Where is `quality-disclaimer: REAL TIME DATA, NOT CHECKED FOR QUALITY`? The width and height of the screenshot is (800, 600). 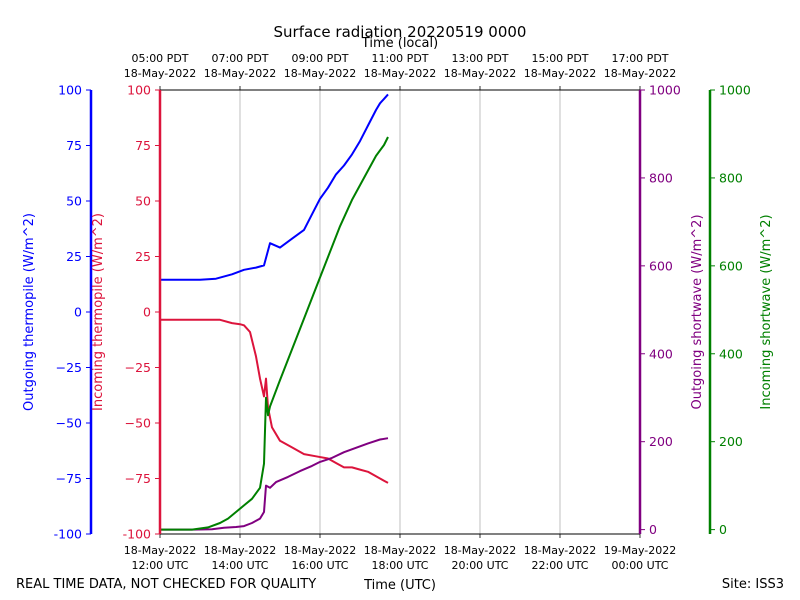
quality-disclaimer: REAL TIME DATA, NOT CHECKED FOR QUALITY is located at coordinates (166, 584).